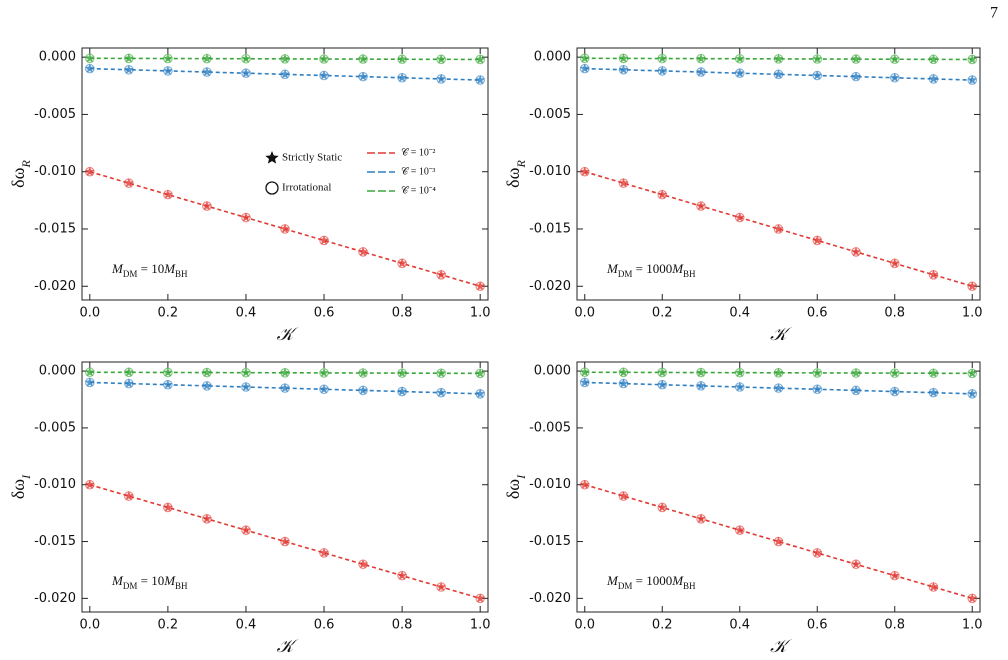  Describe the element at coordinates (781, 646) in the screenshot. I see `x-axis-label: 𝒦` at that location.